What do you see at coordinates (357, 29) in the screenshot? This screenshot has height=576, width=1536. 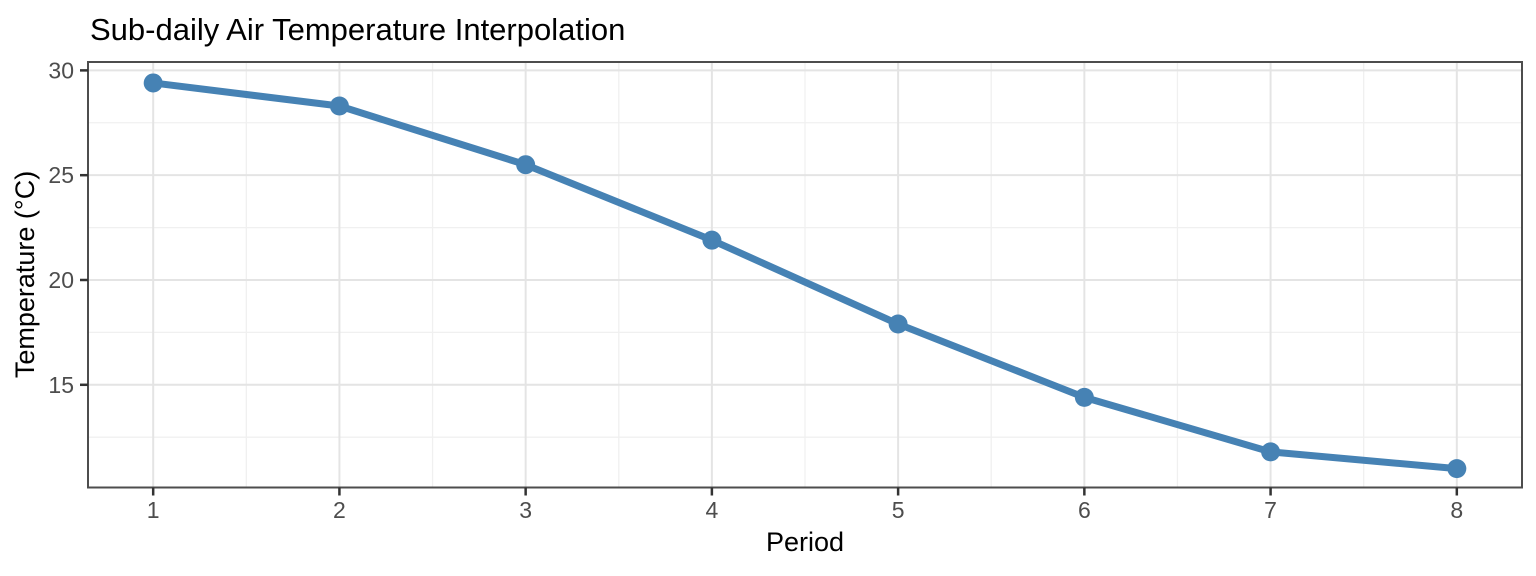 I see `chart-title: Sub-daily Air Temperature Interpolation` at bounding box center [357, 29].